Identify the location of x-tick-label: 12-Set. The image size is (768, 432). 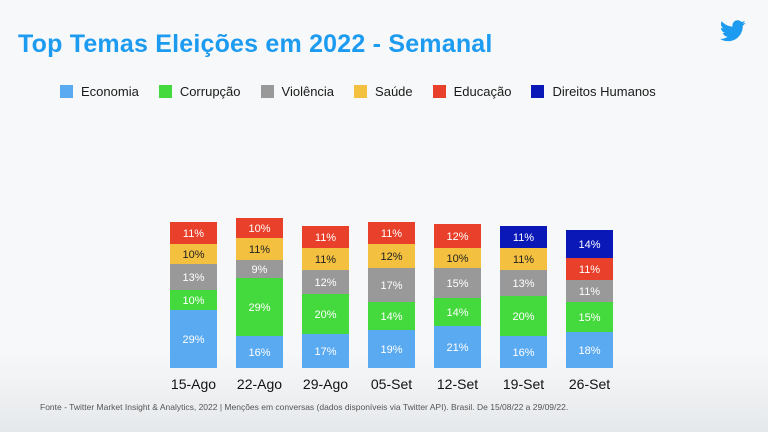
(457, 384).